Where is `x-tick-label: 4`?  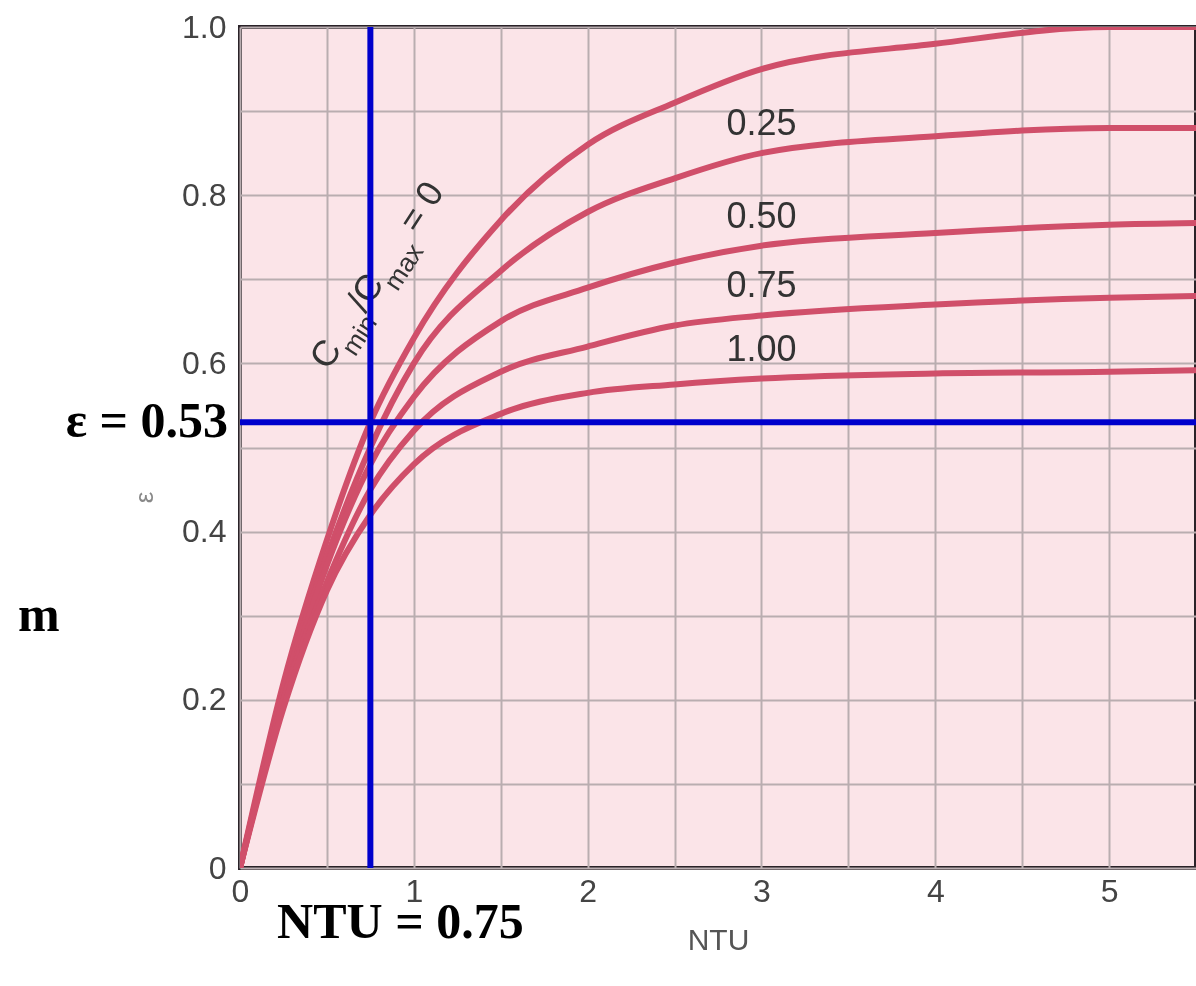 x-tick-label: 4 is located at coordinates (935, 890).